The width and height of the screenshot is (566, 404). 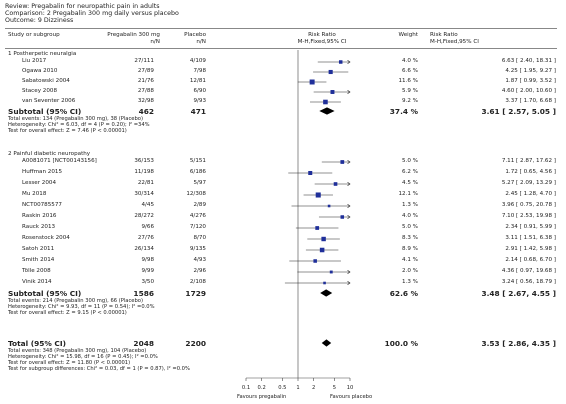 I want to click on tick-label: 5, so click(x=334, y=388).